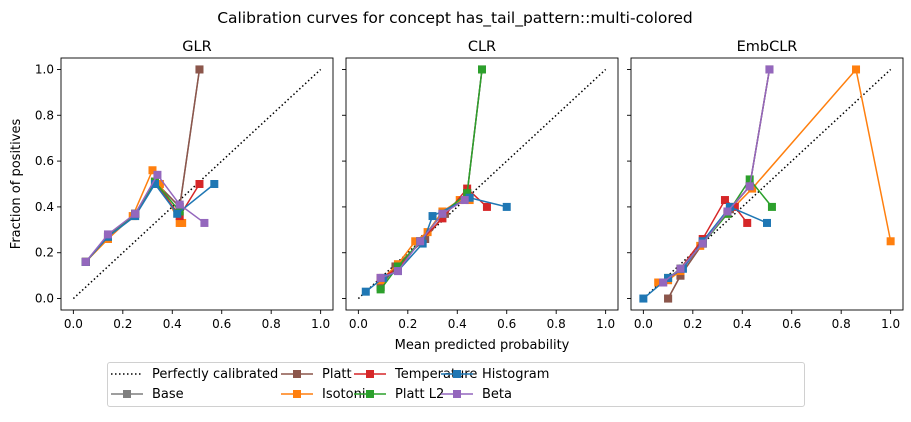 Image resolution: width=911 pixels, height=422 pixels. Describe the element at coordinates (347, 394) in the screenshot. I see `legend-label: Isotonic` at that location.